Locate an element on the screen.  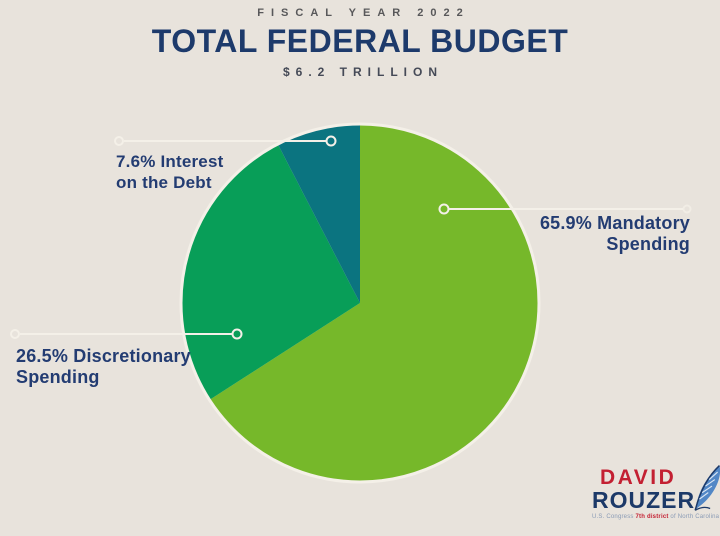
total-amount-subtitle: $6.2 TRILLION is located at coordinates (362, 72).